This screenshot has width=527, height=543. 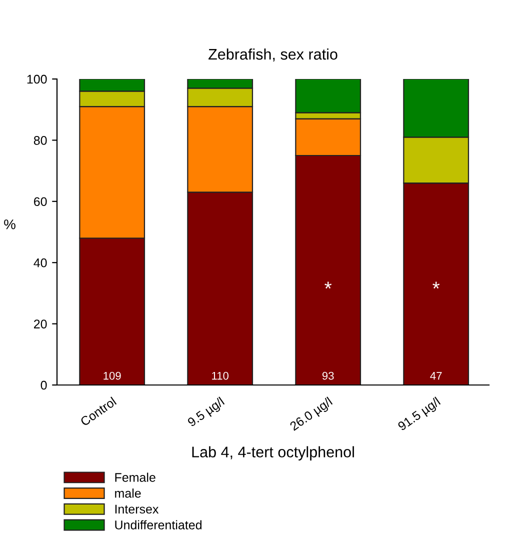 What do you see at coordinates (128, 493) in the screenshot?
I see `legend-label: male` at bounding box center [128, 493].